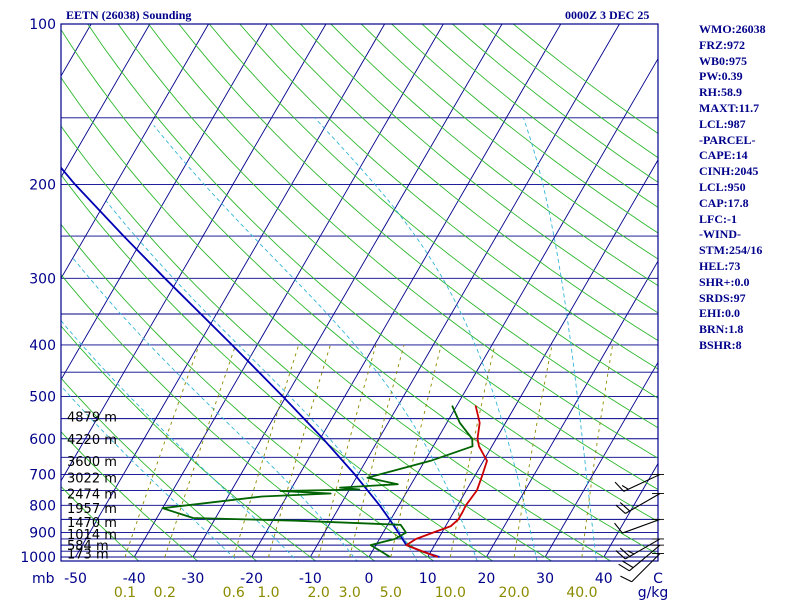 The image size is (800, 600). I want to click on index-row: FRZ:972, so click(722, 44).